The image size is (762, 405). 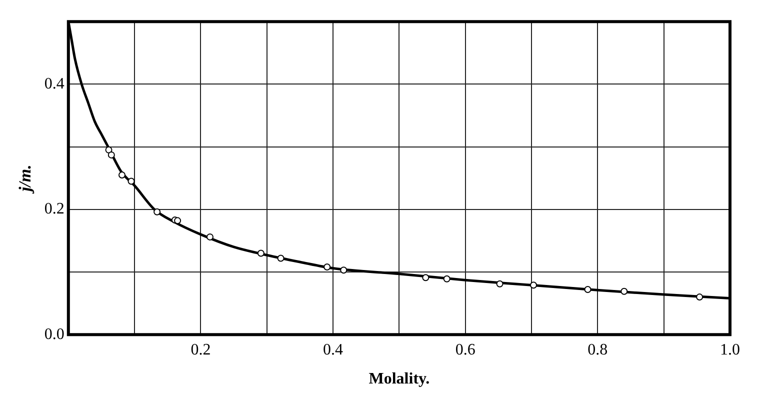 I want to click on x-tick-label: 0.8, so click(x=598, y=349).